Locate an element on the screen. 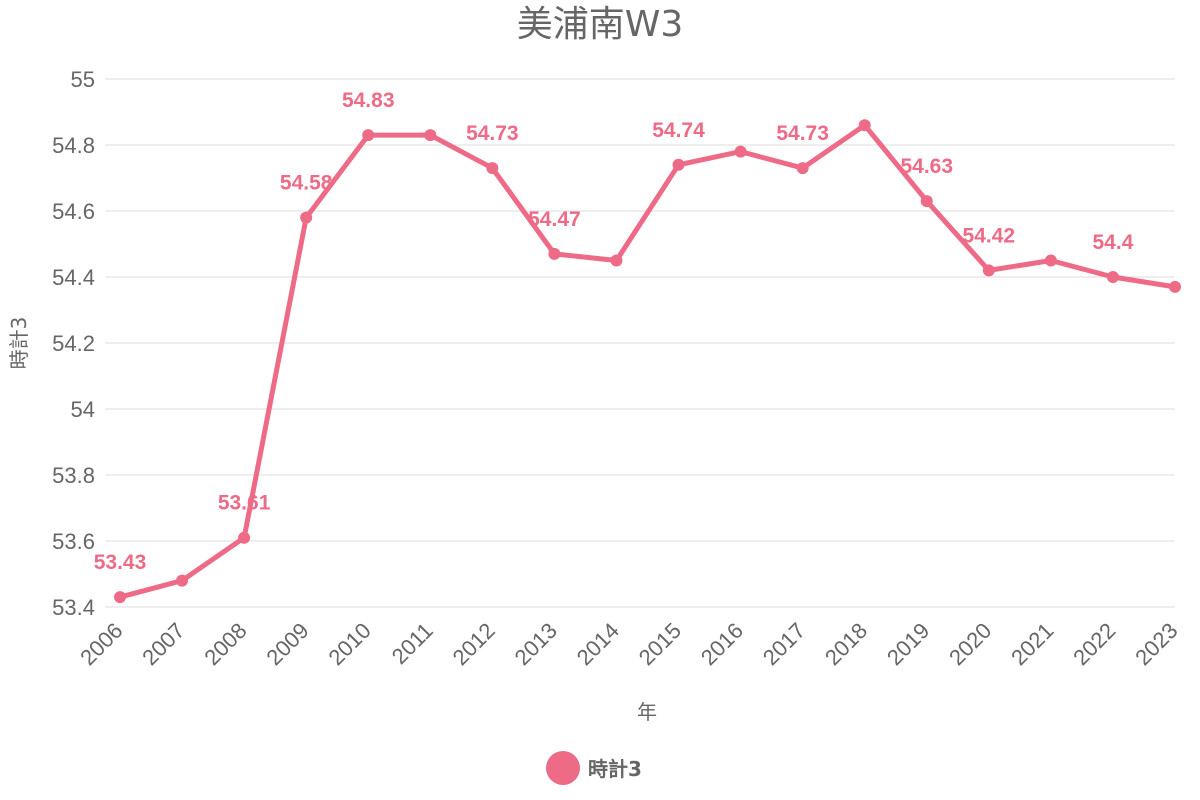 The width and height of the screenshot is (1200, 800). x-axis-title: 年 is located at coordinates (647, 712).